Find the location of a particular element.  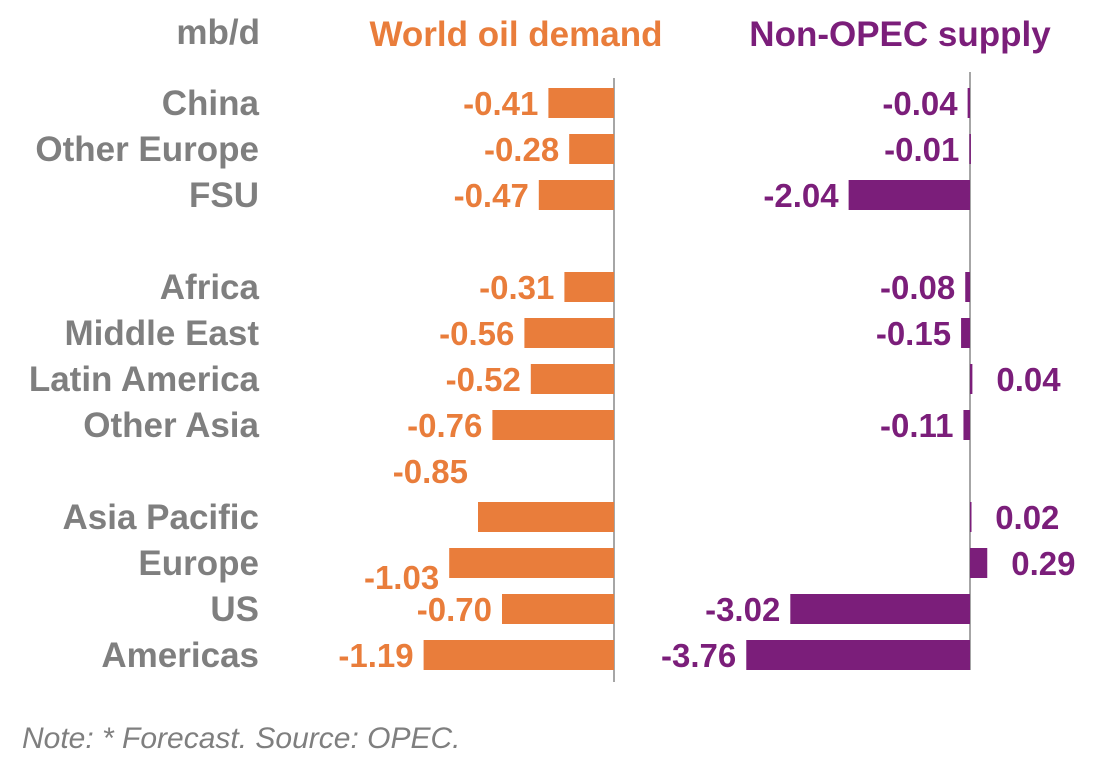

source-note: Note: * Forecast. Source: OPEC. is located at coordinates (241, 738).